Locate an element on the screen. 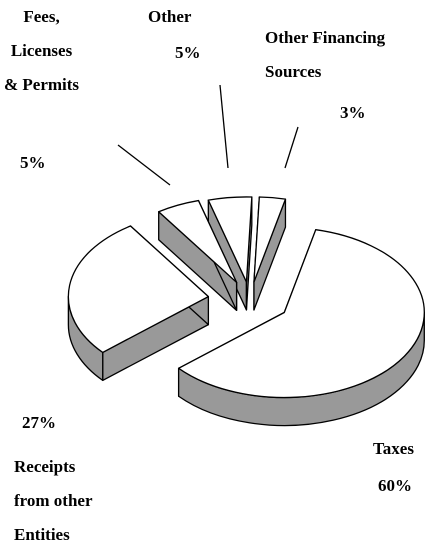 The width and height of the screenshot is (441, 544). value-label: 60% is located at coordinates (395, 485).